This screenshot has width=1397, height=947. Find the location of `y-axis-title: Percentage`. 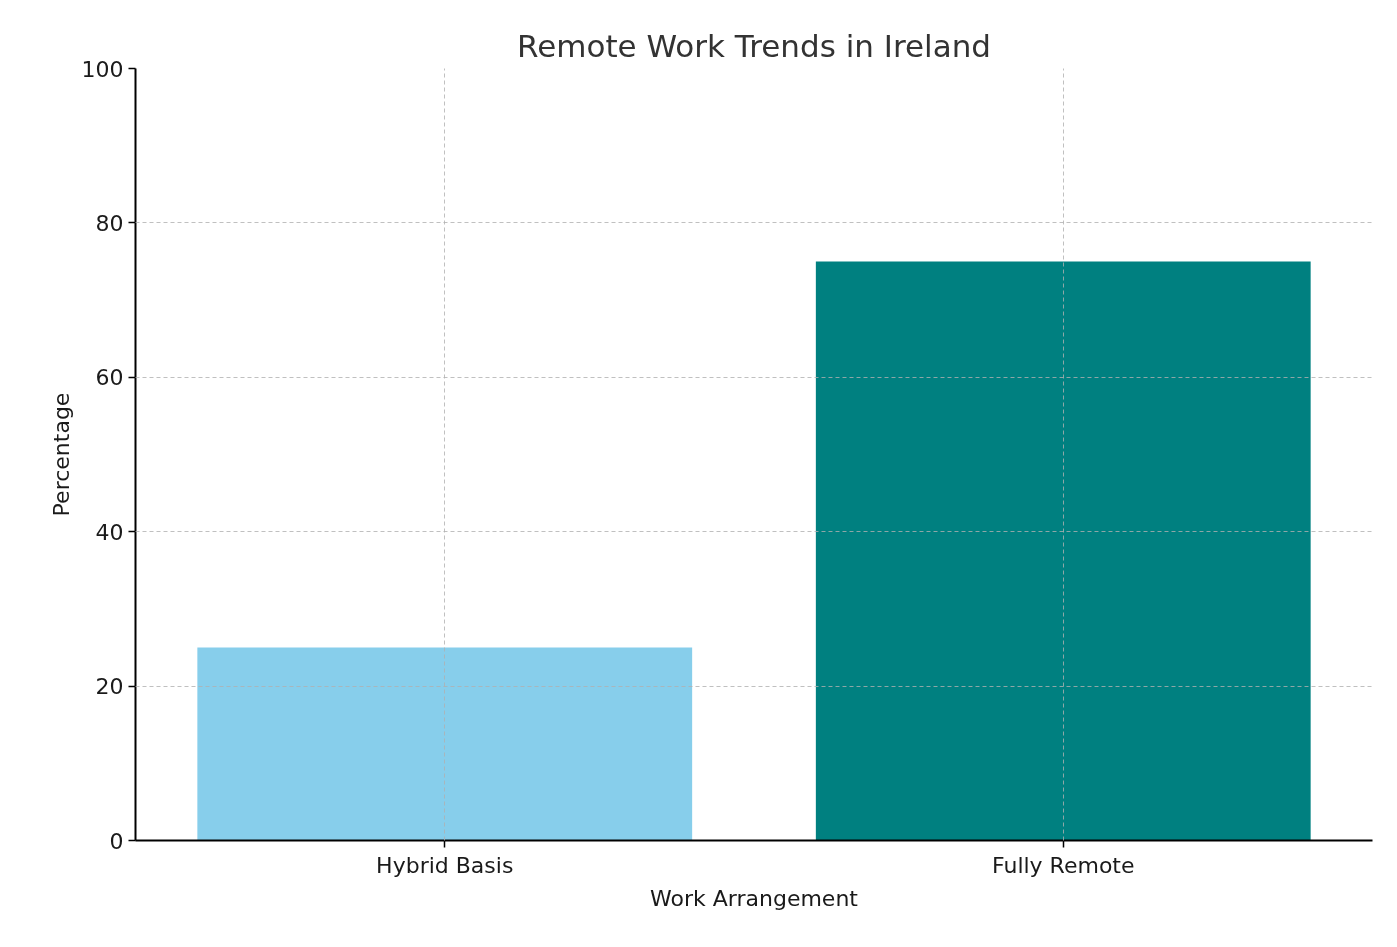

y-axis-title: Percentage is located at coordinates (61, 454).